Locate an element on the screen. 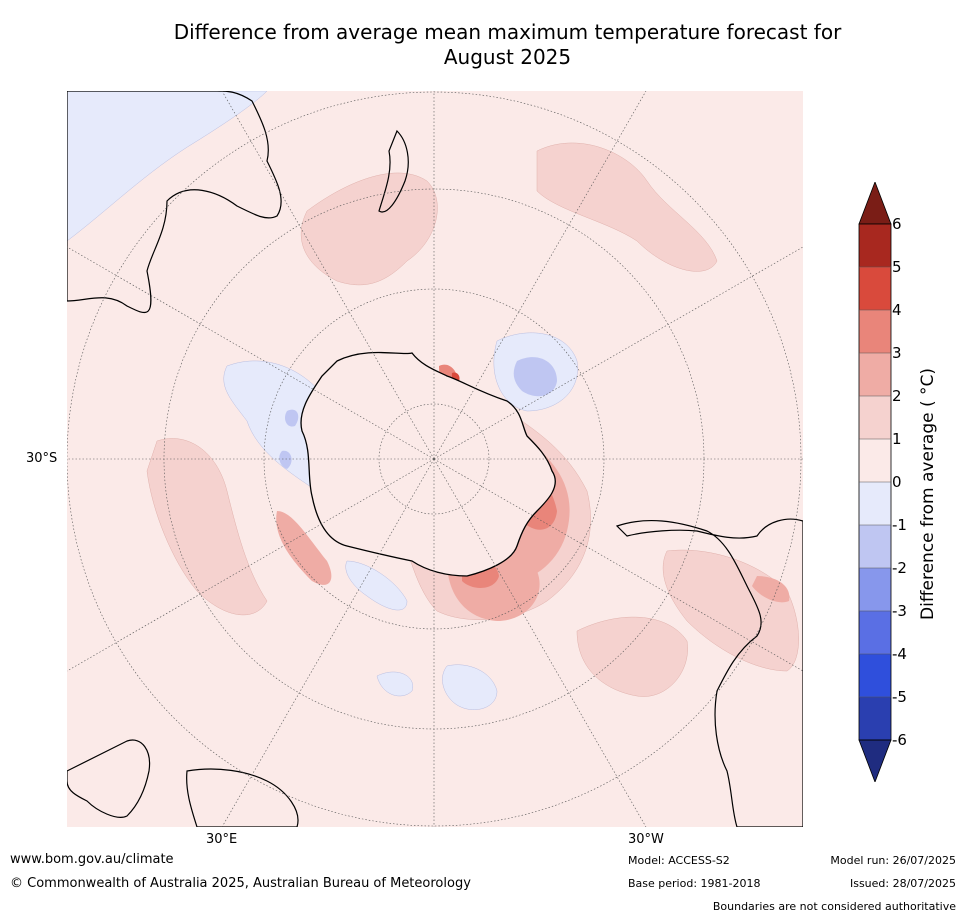 The width and height of the screenshot is (965, 919). colorbar-extend-high is located at coordinates (875, 203).